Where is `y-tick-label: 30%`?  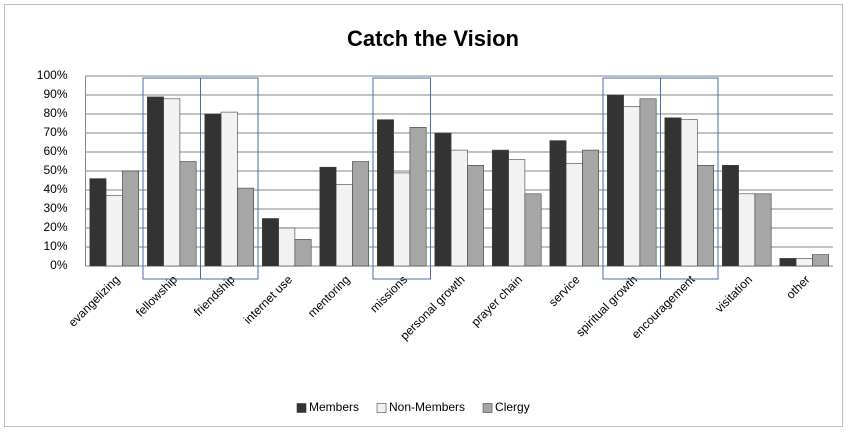
y-tick-label: 30% is located at coordinates (55, 208).